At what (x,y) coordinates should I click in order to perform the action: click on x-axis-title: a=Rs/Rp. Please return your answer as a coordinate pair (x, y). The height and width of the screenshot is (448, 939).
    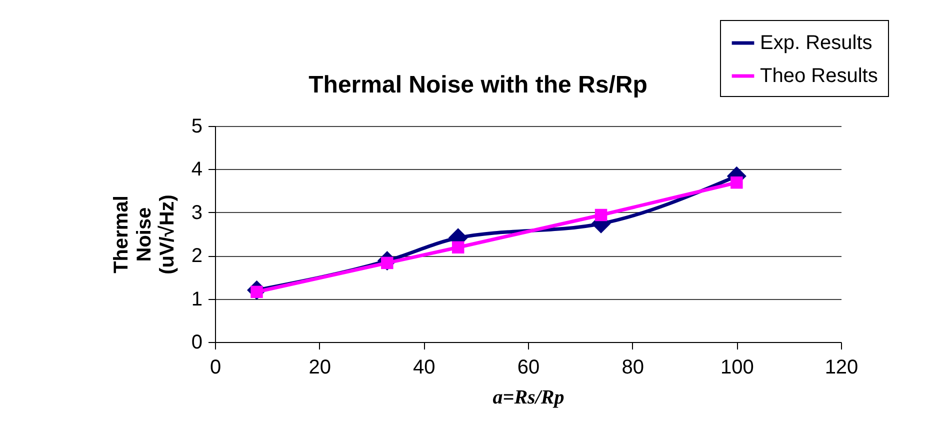
    Looking at the image, I should click on (528, 397).